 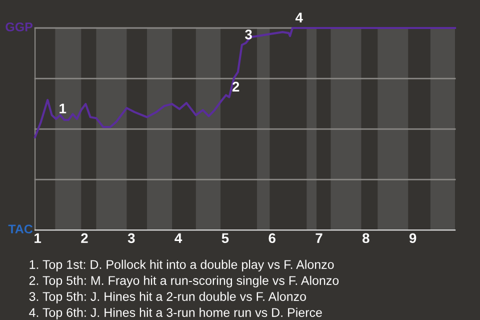 I want to click on text: 4. Top 6th: J. Hines hit a 3-run home run vs D. Pierce, so click(x=175, y=314).